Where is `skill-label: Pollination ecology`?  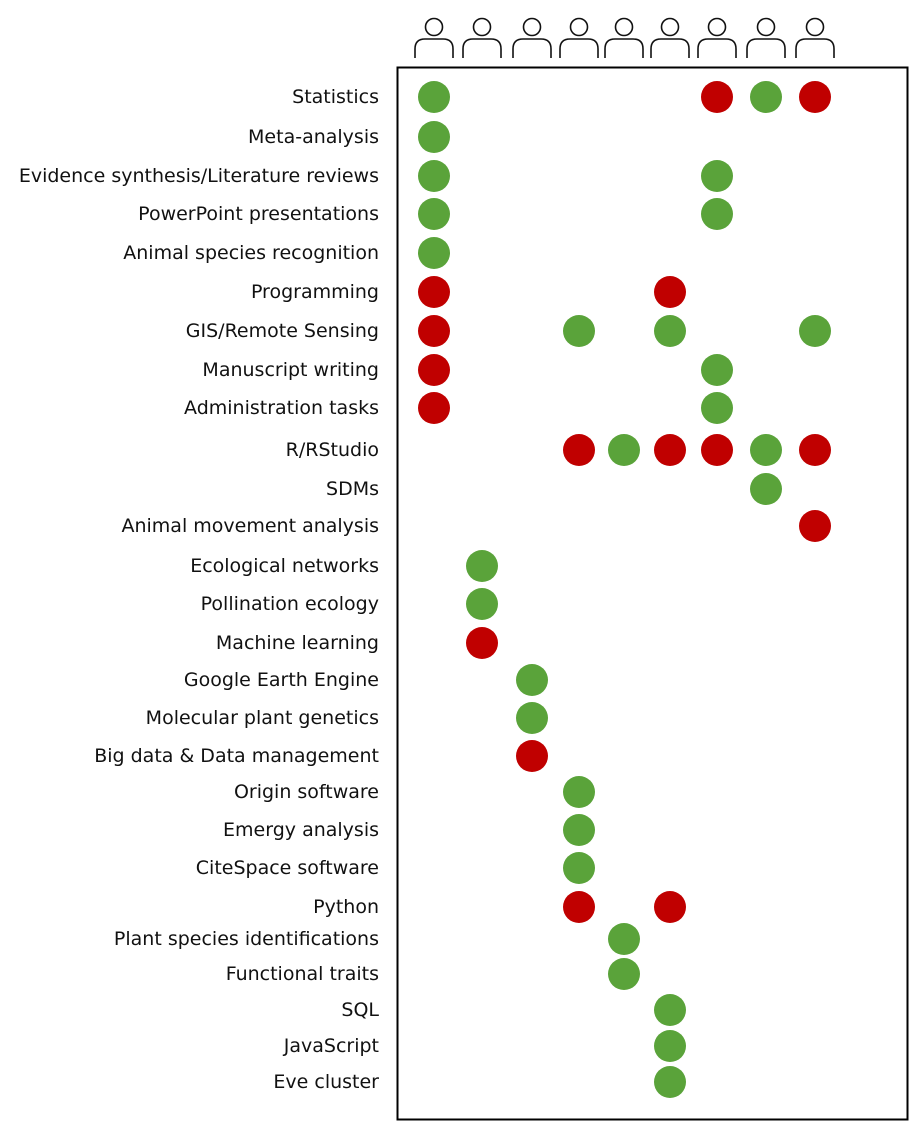
skill-label: Pollination ecology is located at coordinates (290, 604).